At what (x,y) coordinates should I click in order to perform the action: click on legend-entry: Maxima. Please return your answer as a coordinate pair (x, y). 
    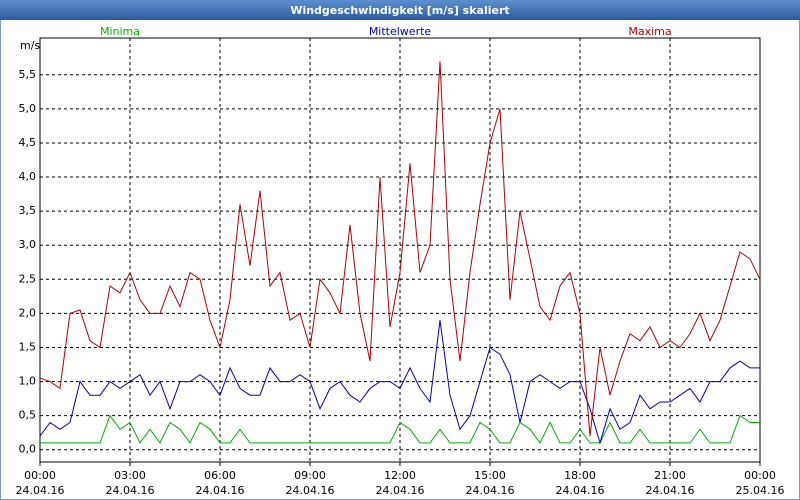
    Looking at the image, I should click on (649, 31).